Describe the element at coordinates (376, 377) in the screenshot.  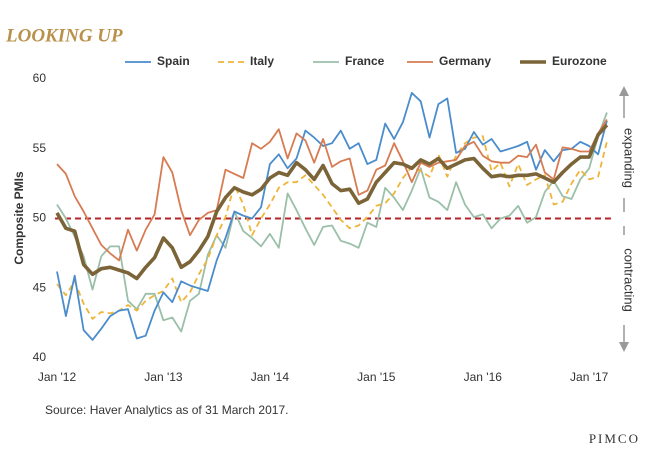
I see `x-tick-label: Jan '15` at that location.